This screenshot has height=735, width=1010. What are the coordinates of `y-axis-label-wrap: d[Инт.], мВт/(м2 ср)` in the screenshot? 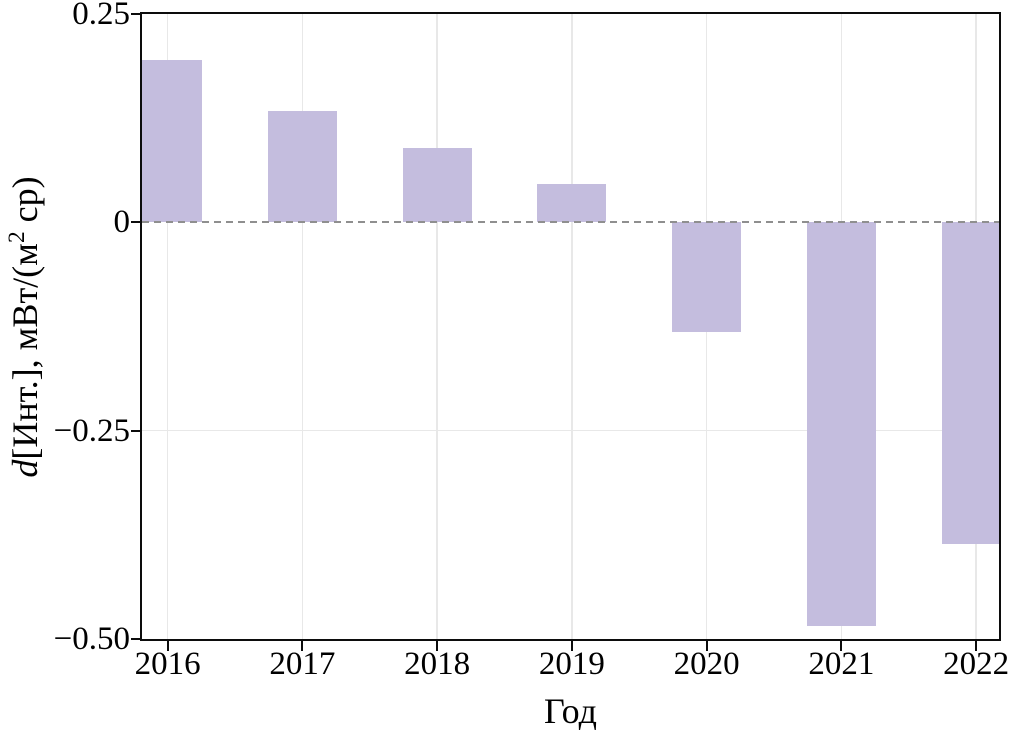 It's located at (25, 326).